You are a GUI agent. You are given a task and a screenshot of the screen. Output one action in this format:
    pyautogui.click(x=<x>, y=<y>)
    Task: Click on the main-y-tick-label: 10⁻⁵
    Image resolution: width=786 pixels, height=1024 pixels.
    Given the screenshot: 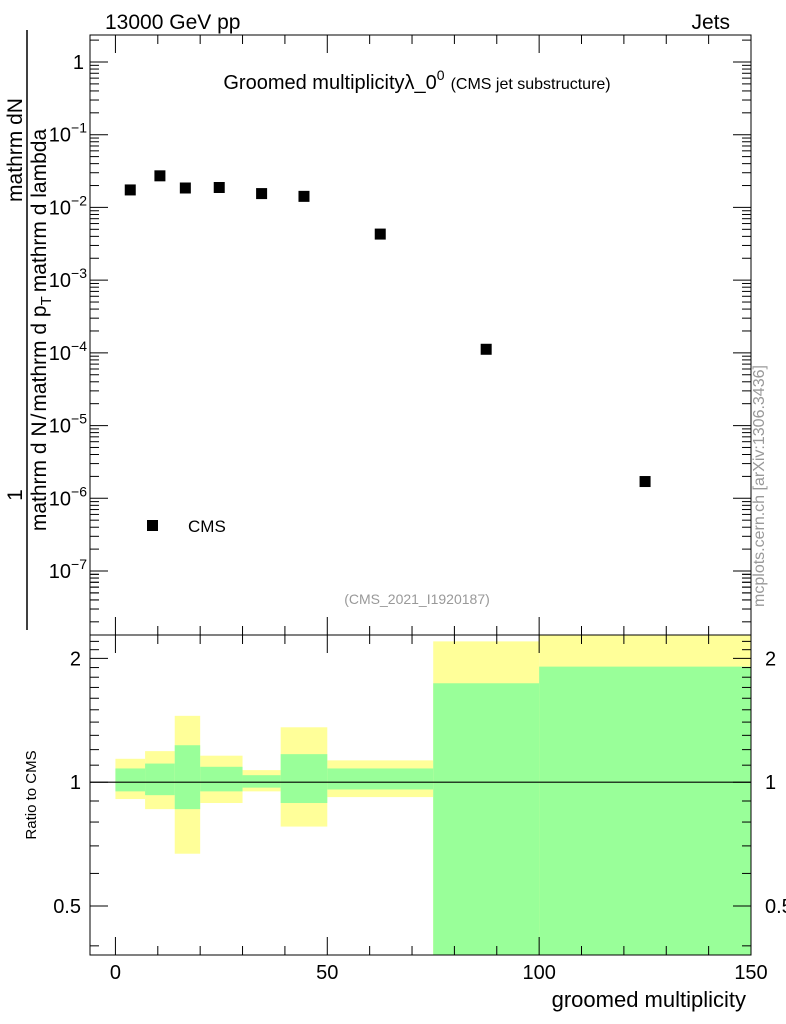 What is the action you would take?
    pyautogui.click(x=68, y=424)
    